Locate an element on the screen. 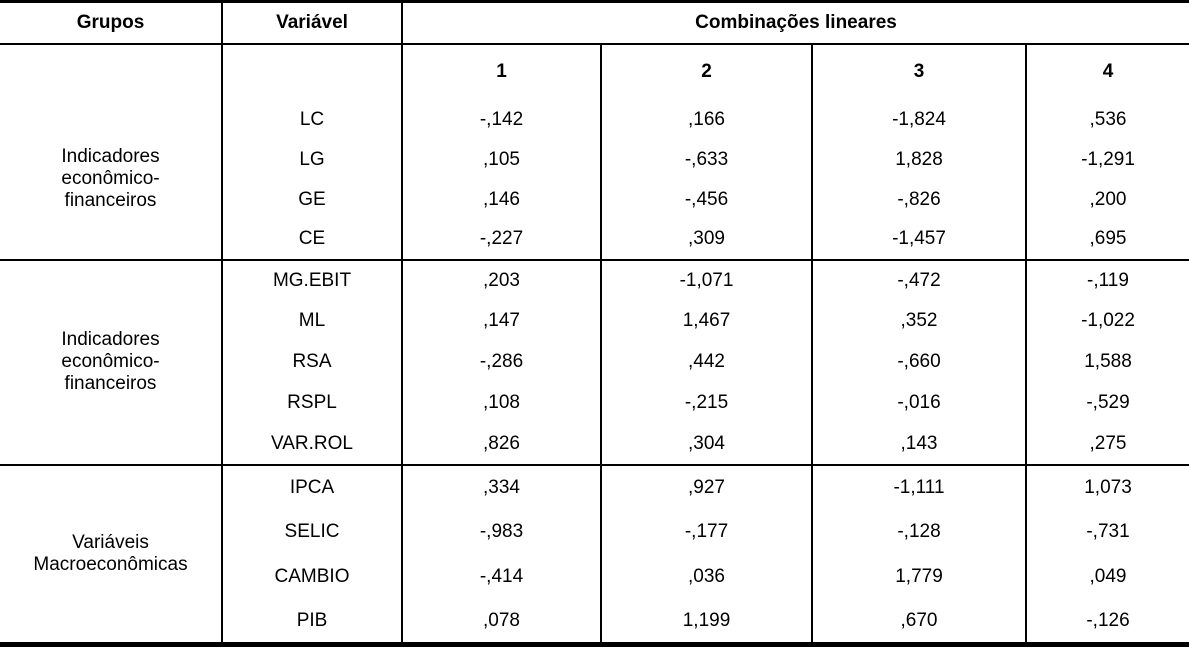 The height and width of the screenshot is (651, 1189). variable-name: ML is located at coordinates (311, 321).